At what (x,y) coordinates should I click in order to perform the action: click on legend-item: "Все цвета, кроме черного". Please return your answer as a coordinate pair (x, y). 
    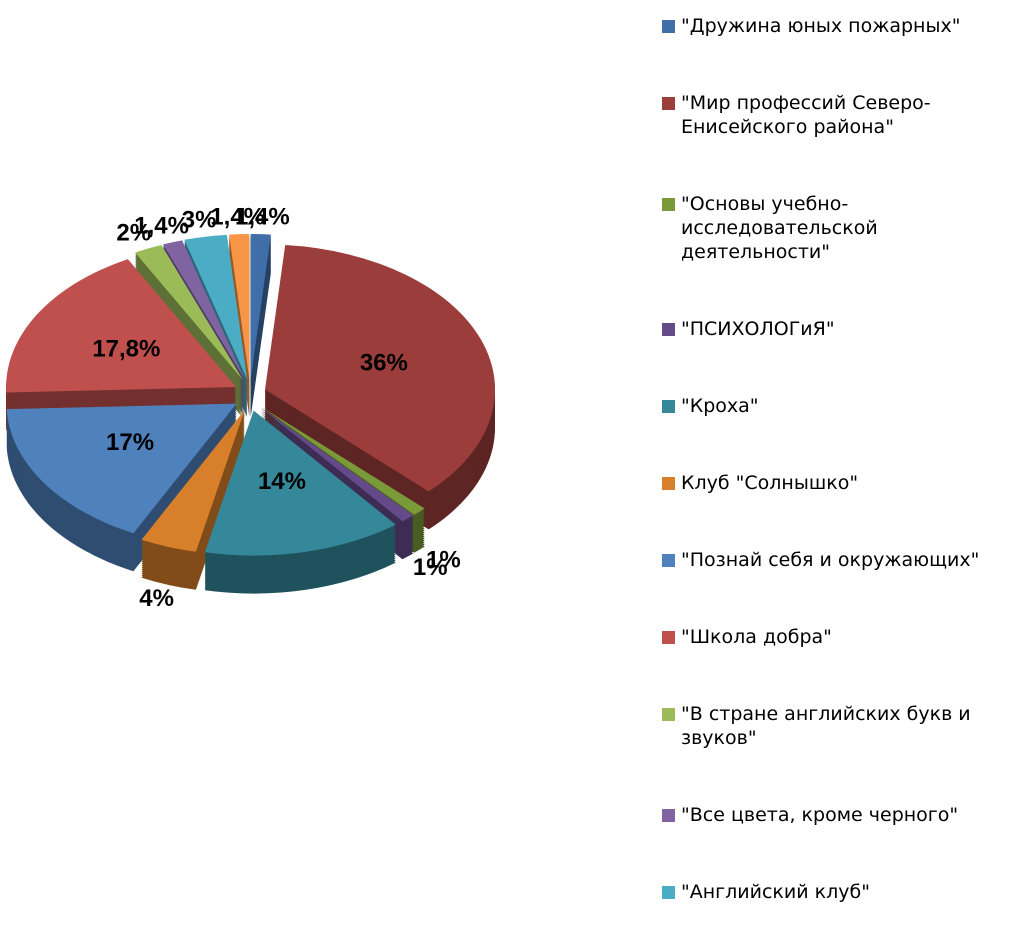
    Looking at the image, I should click on (840, 815).